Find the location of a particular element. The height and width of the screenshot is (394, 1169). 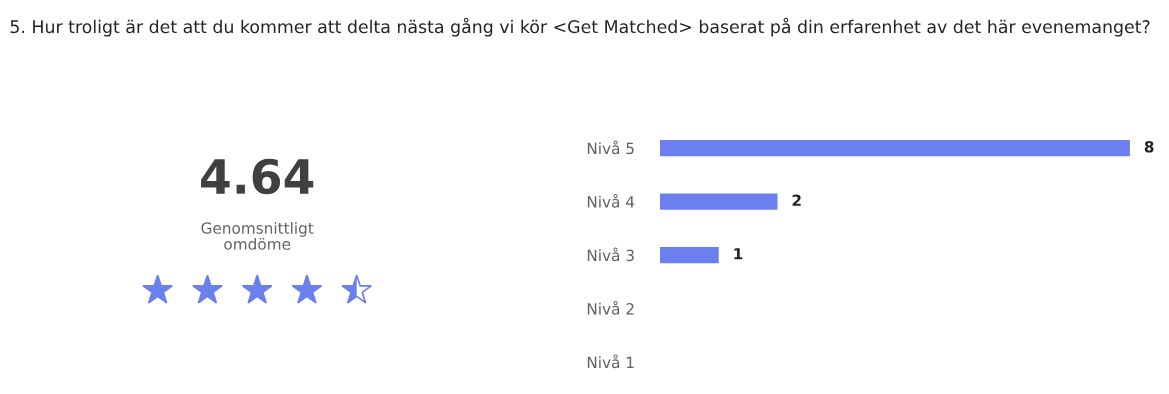

text: Genomsnittligt omdöme is located at coordinates (257, 236).